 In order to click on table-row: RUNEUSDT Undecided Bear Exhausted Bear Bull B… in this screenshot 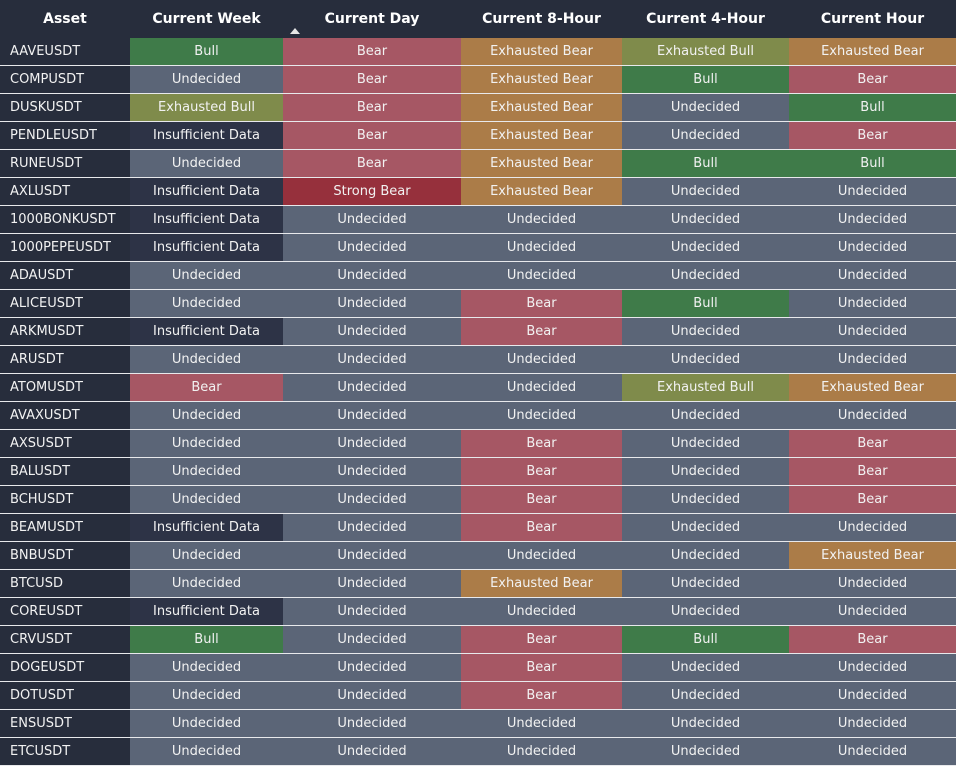, I will do `click(478, 164)`.